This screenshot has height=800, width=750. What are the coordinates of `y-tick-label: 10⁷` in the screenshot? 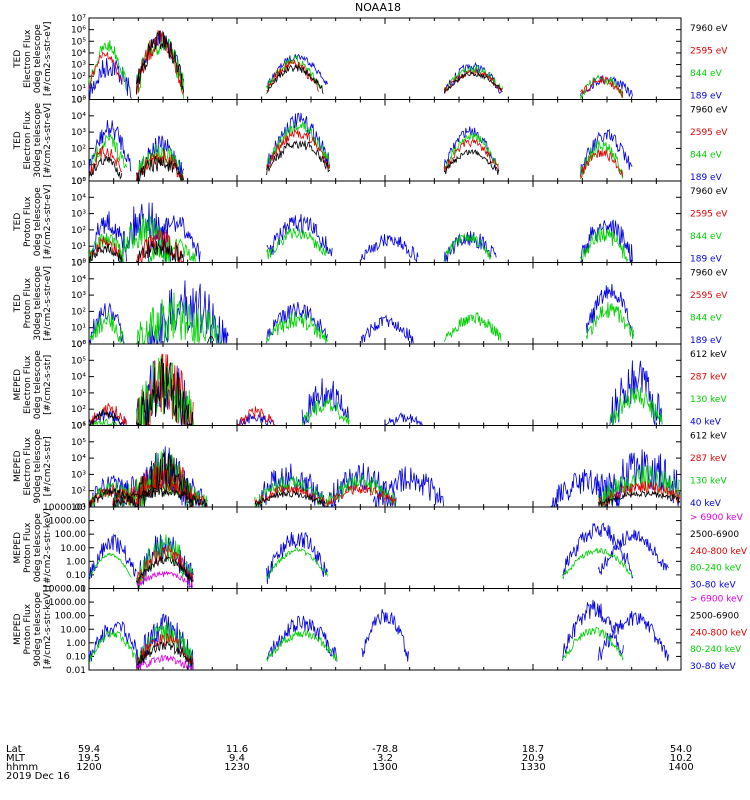 It's located at (78, 19).